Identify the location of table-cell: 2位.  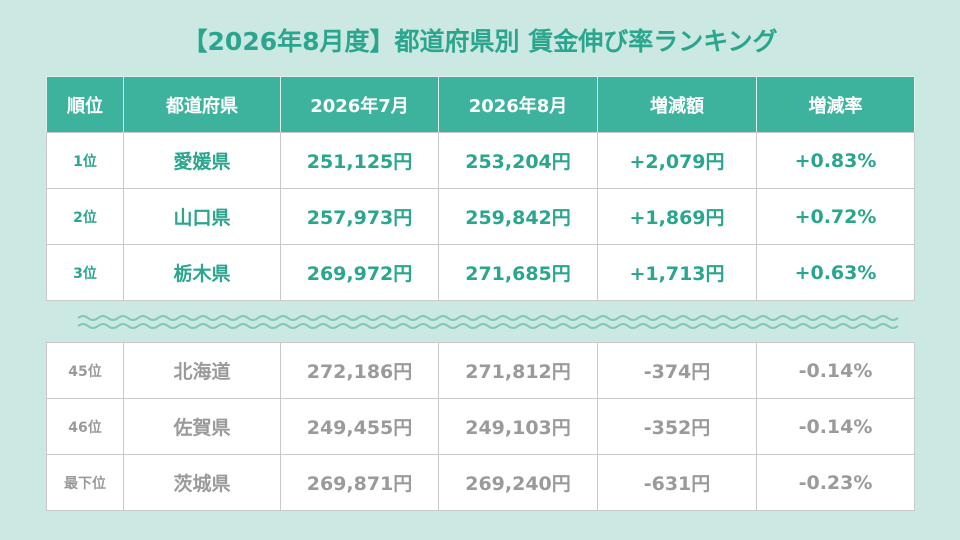
(85, 216).